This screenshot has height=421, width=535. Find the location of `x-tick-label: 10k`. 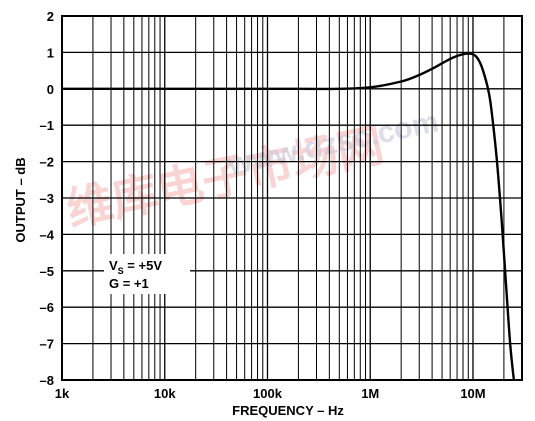

x-tick-label: 10k is located at coordinates (165, 393).